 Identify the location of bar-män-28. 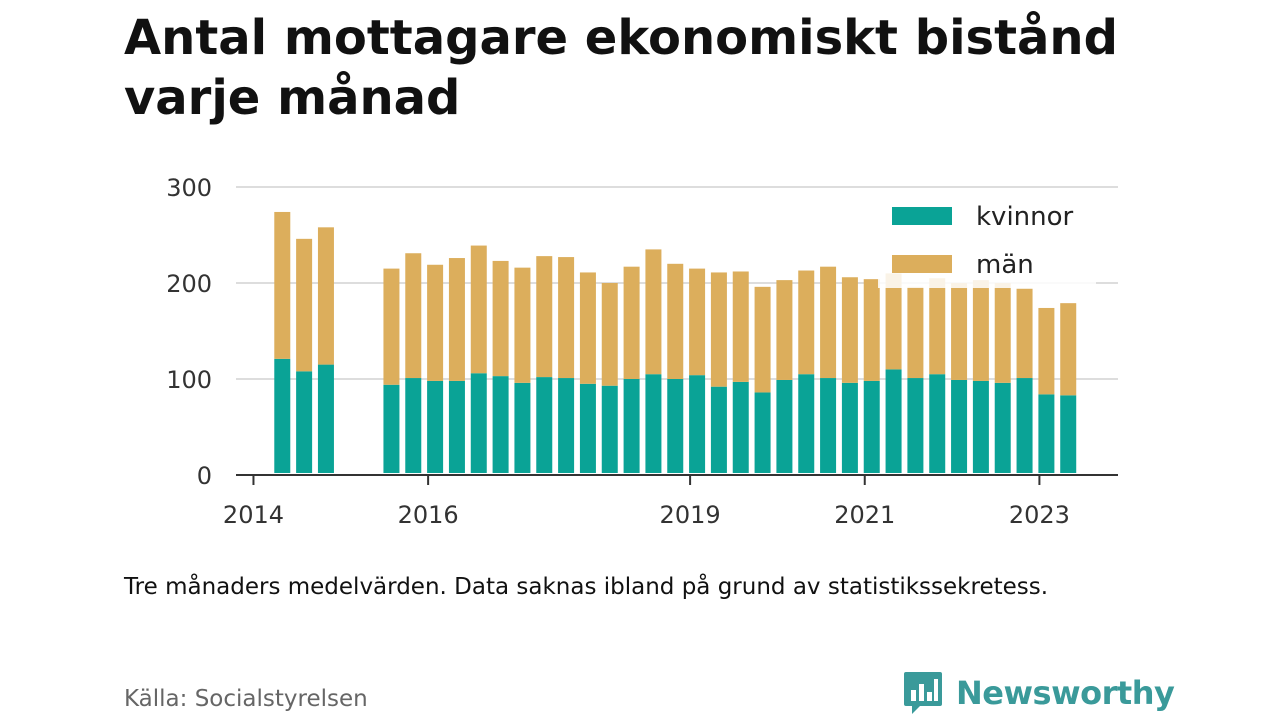
(937, 326).